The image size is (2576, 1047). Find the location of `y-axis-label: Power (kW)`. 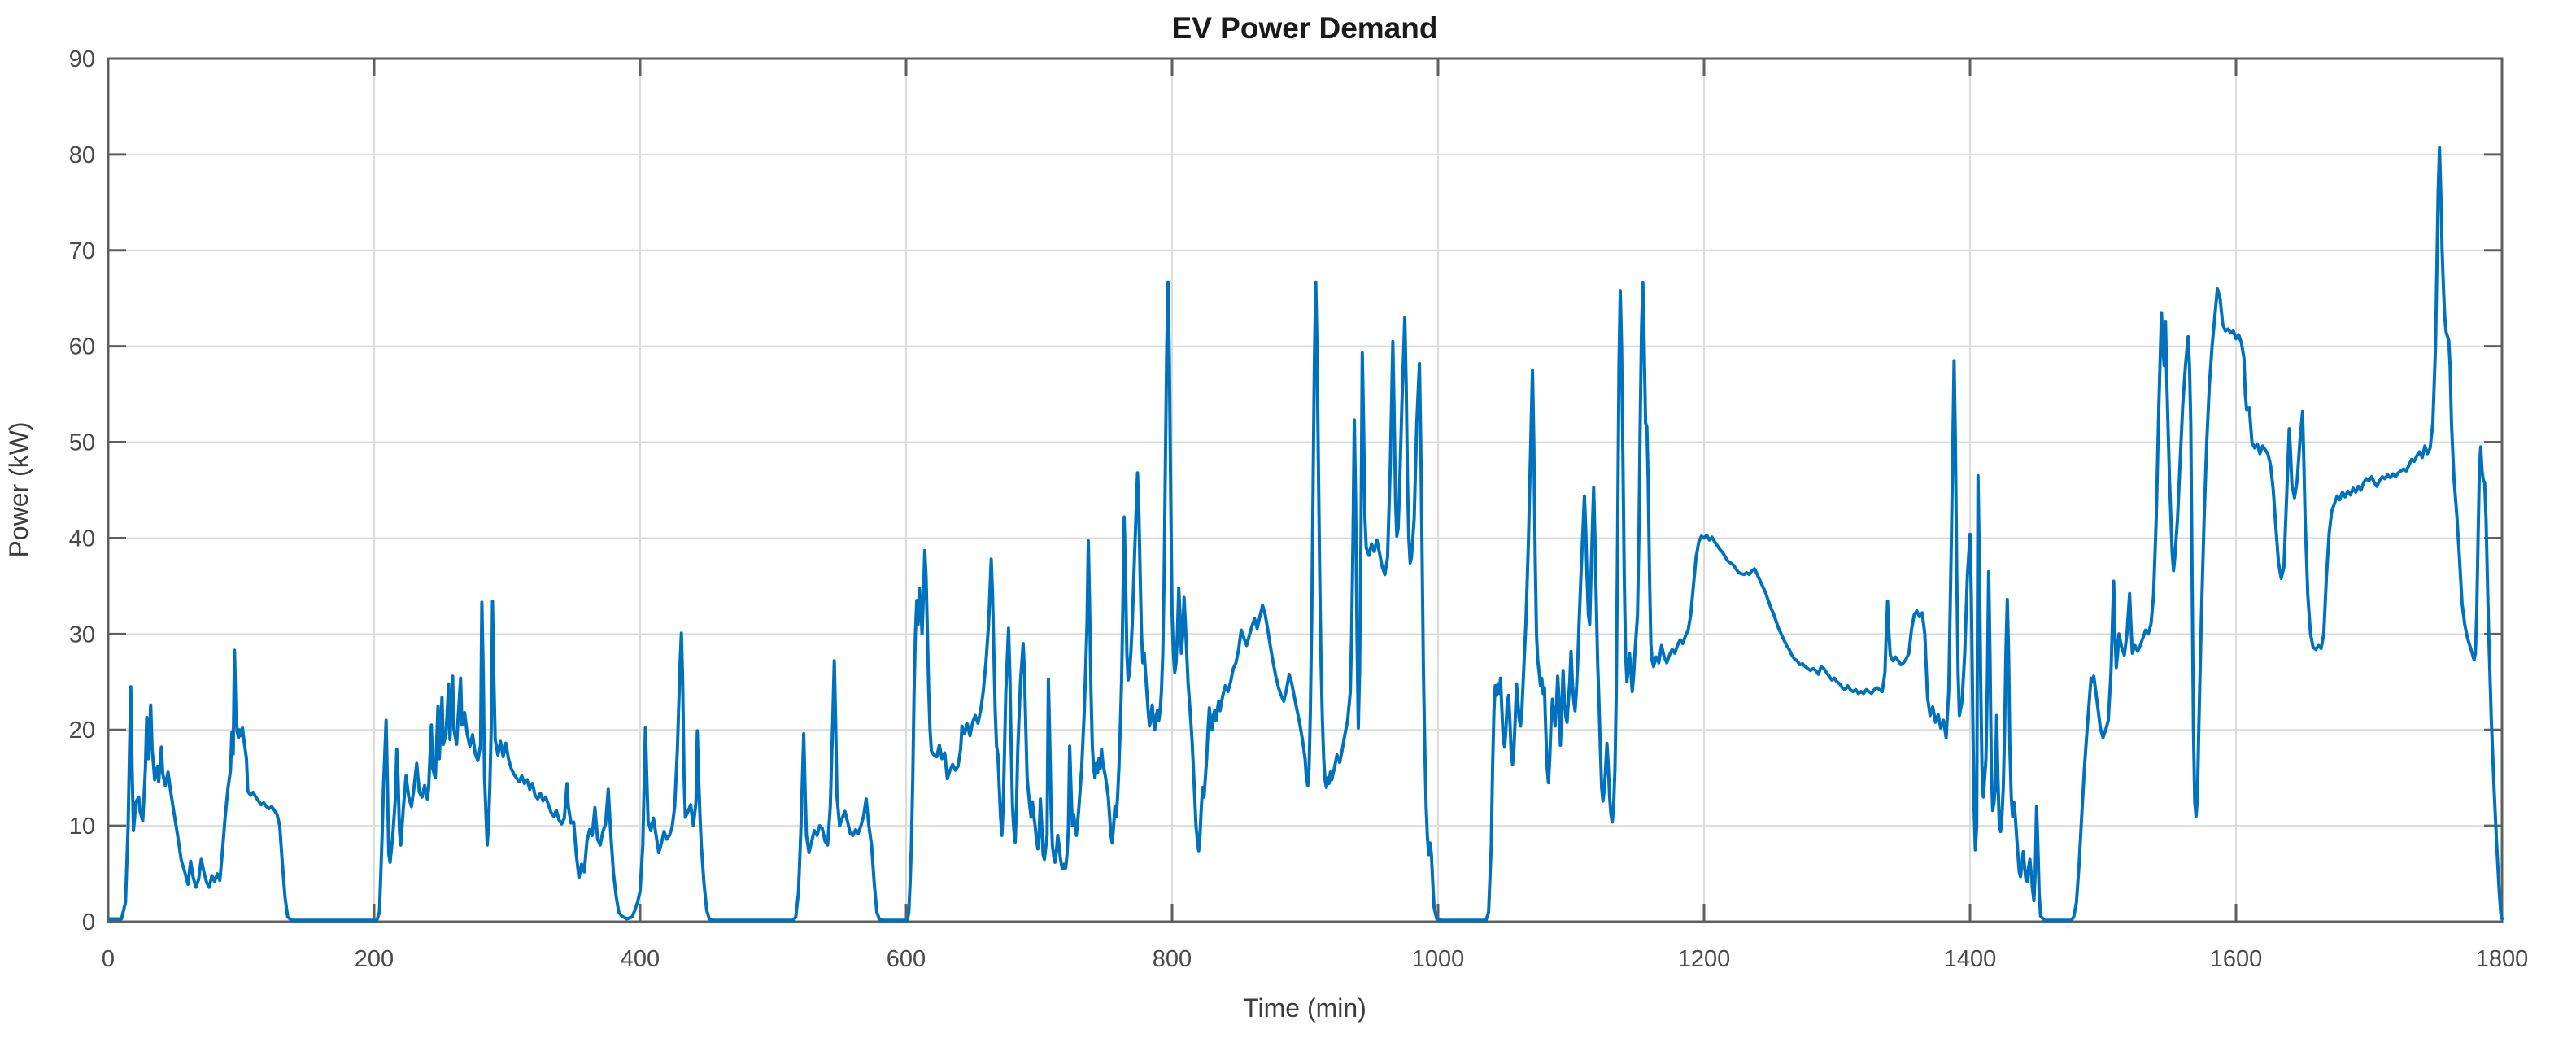

y-axis-label: Power (kW) is located at coordinates (18, 489).